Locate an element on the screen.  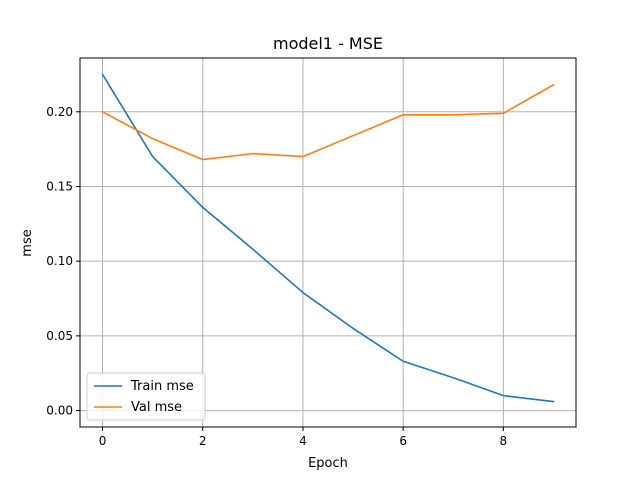
y-axis-ticks: 0.00 0.05 0.10 0.15 0.20 is located at coordinates (63, 261).